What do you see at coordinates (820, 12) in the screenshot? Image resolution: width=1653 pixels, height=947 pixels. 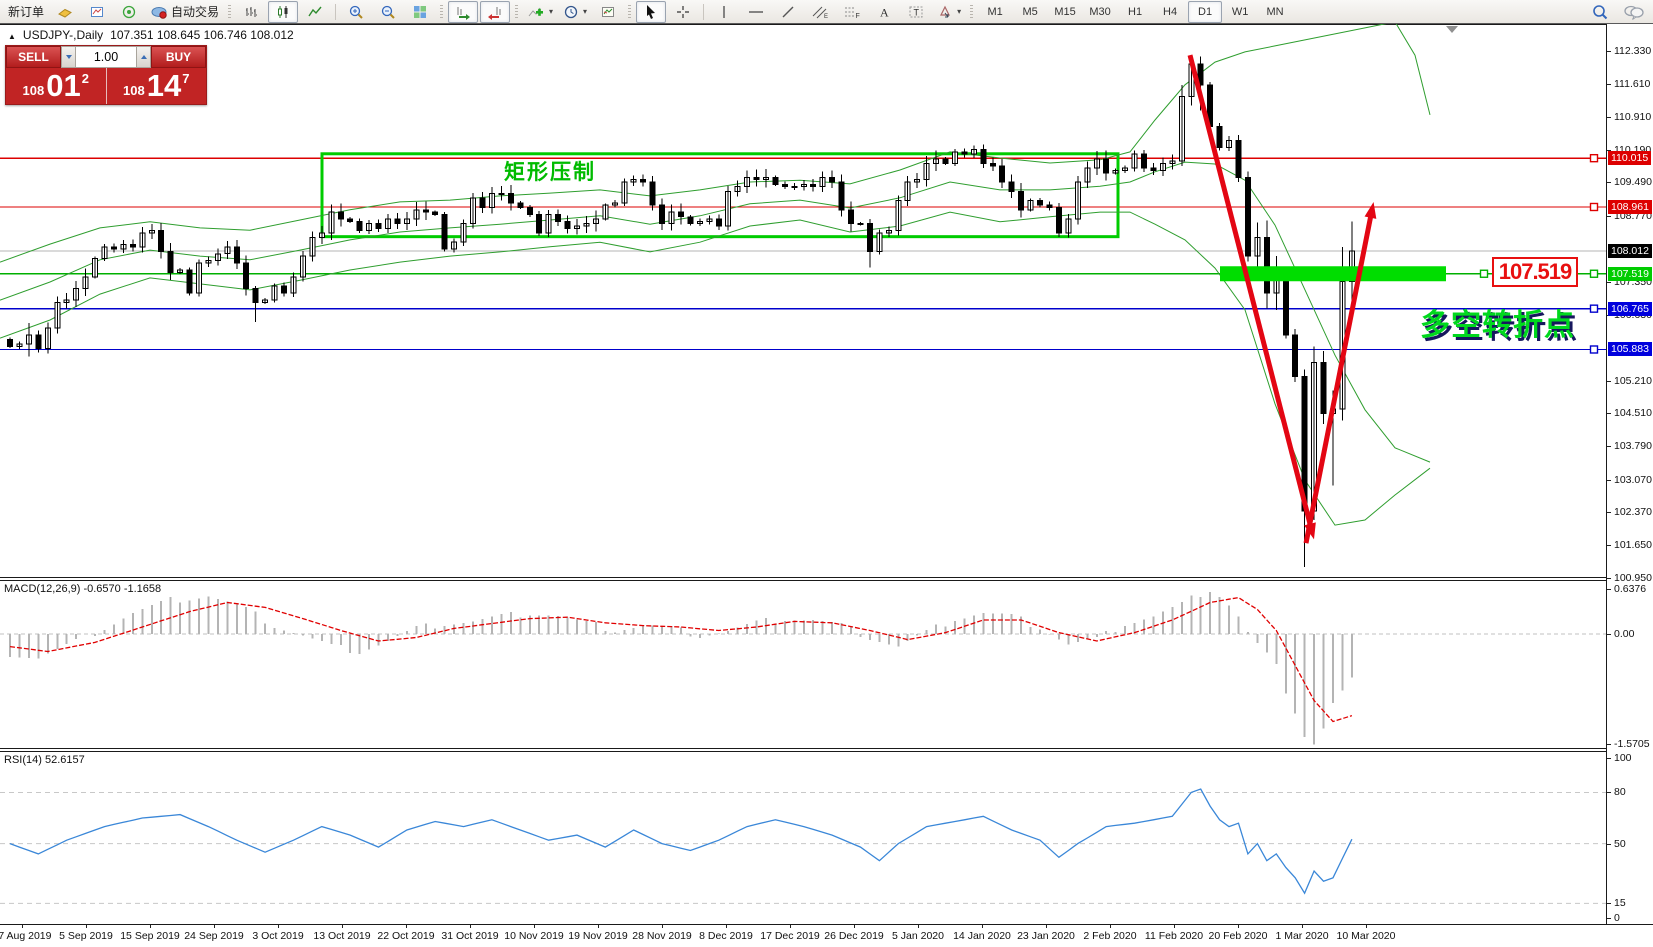 I see `equidistant-channel-button: E` at bounding box center [820, 12].